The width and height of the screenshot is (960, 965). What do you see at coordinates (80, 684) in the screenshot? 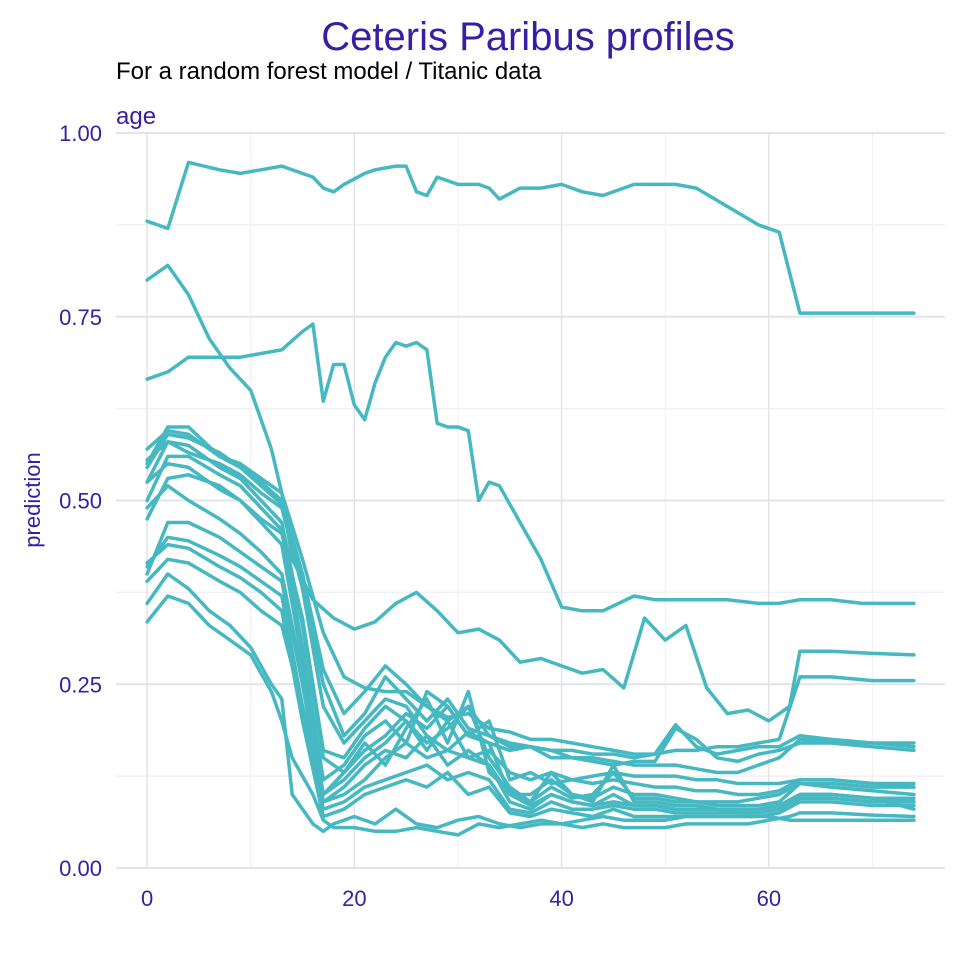
I see `y-tick-label: 0.25` at bounding box center [80, 684].